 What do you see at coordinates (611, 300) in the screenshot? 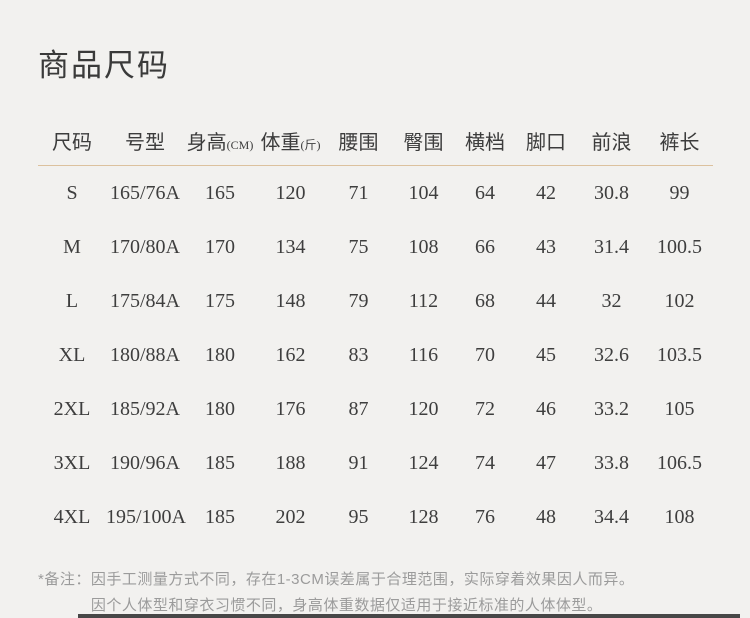
I see `cell-front-rise: 32` at bounding box center [611, 300].